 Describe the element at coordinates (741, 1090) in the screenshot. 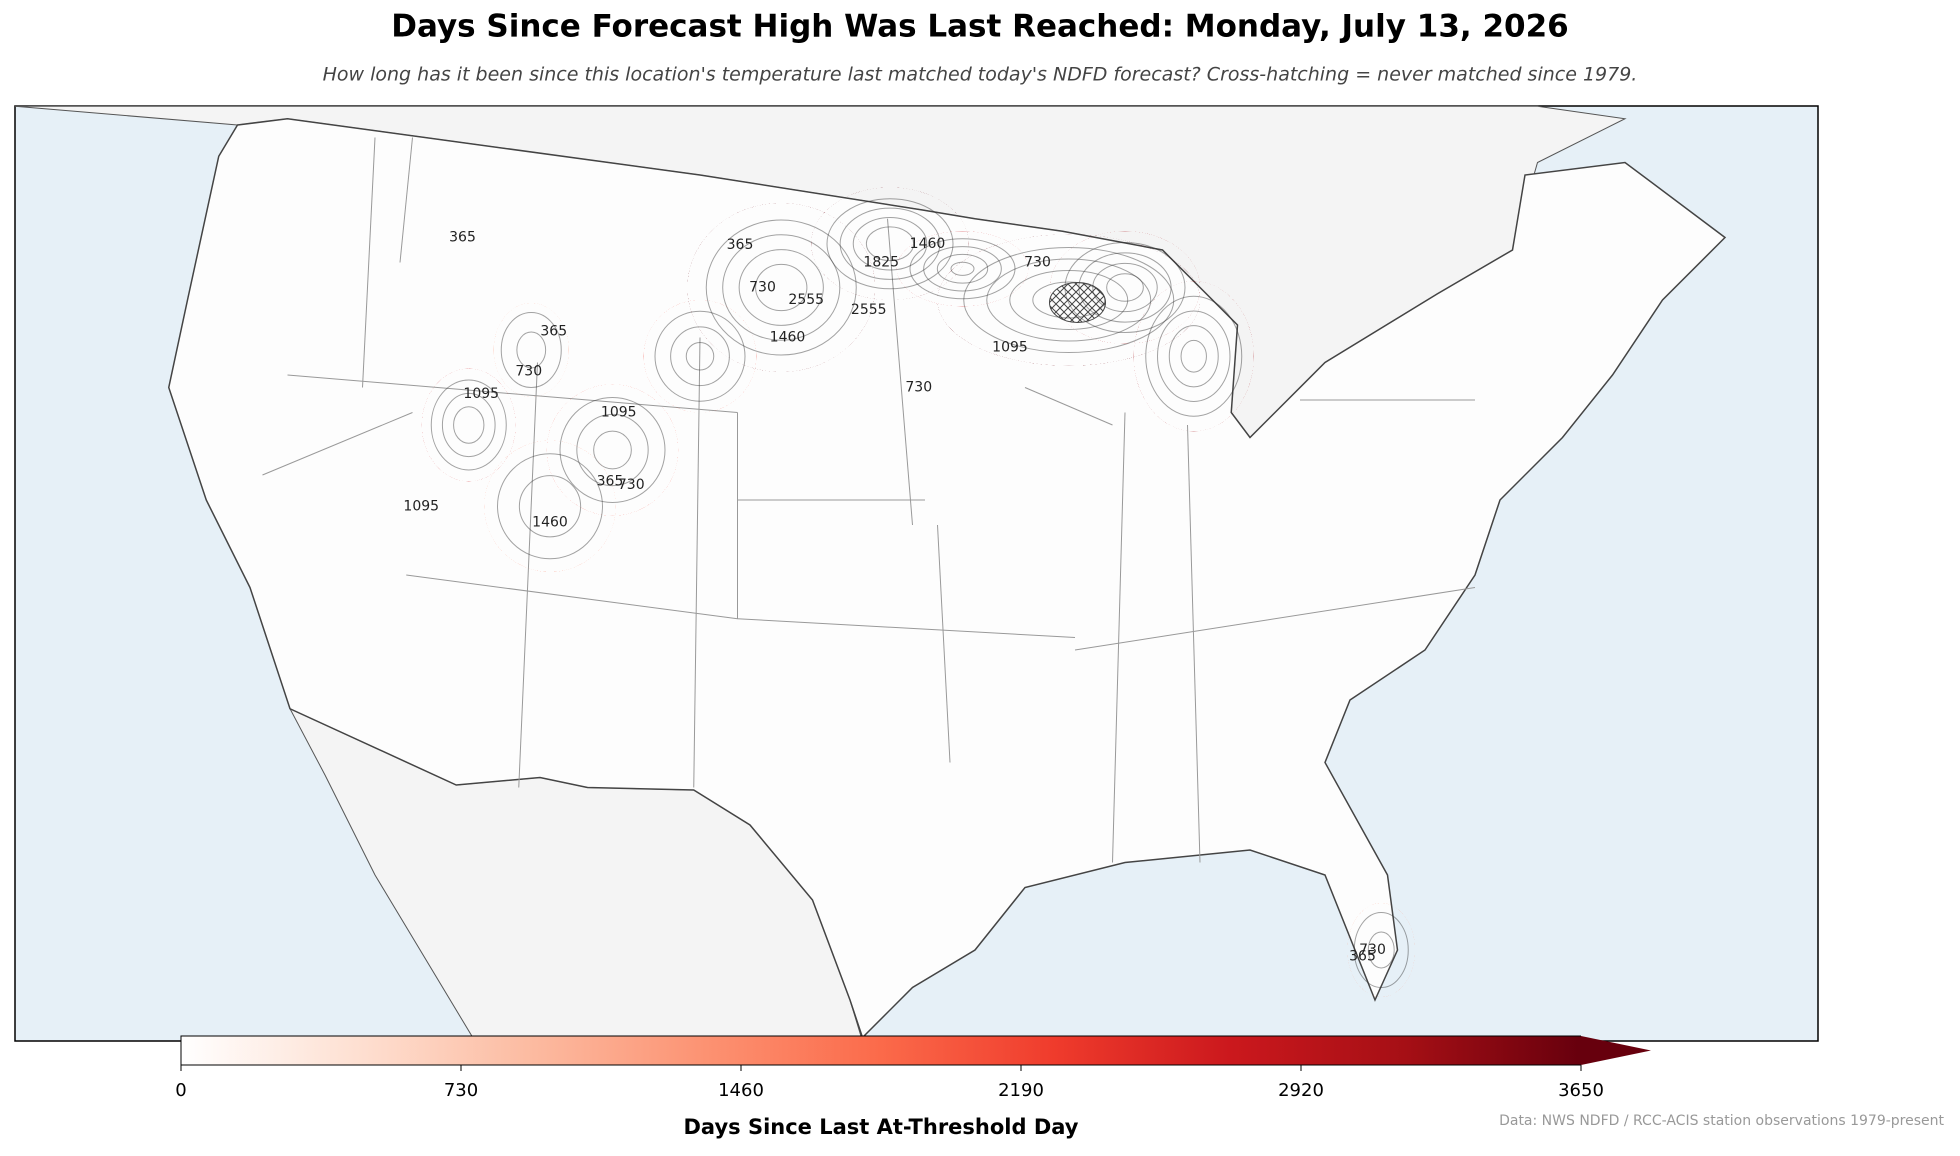

I see `colorbar-tick-label: 1460` at that location.